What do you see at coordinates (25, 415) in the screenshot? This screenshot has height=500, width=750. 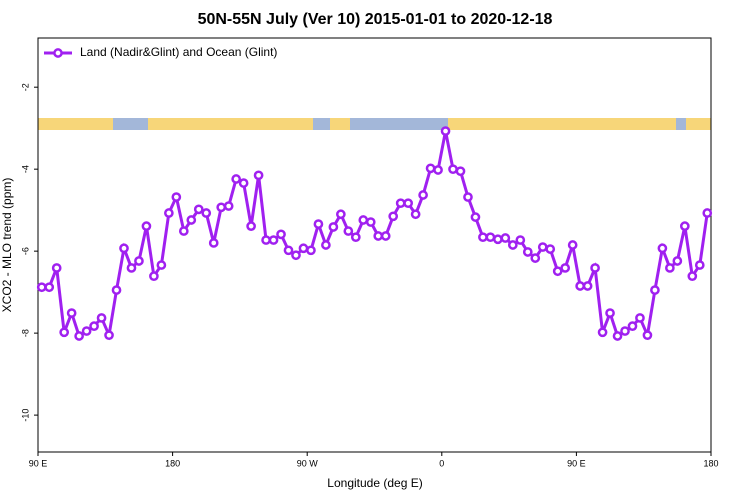 I see `y-tick-label: -10` at bounding box center [25, 415].